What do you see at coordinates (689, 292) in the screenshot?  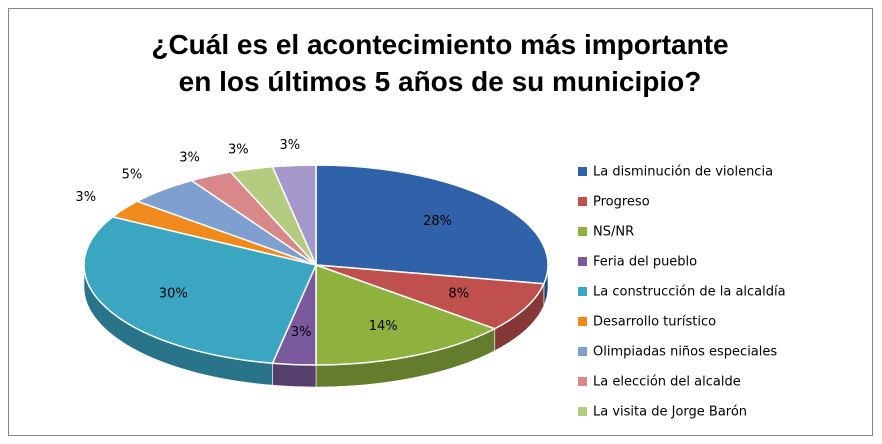 I see `legend-label: La construcción de la alcaldía` at bounding box center [689, 292].